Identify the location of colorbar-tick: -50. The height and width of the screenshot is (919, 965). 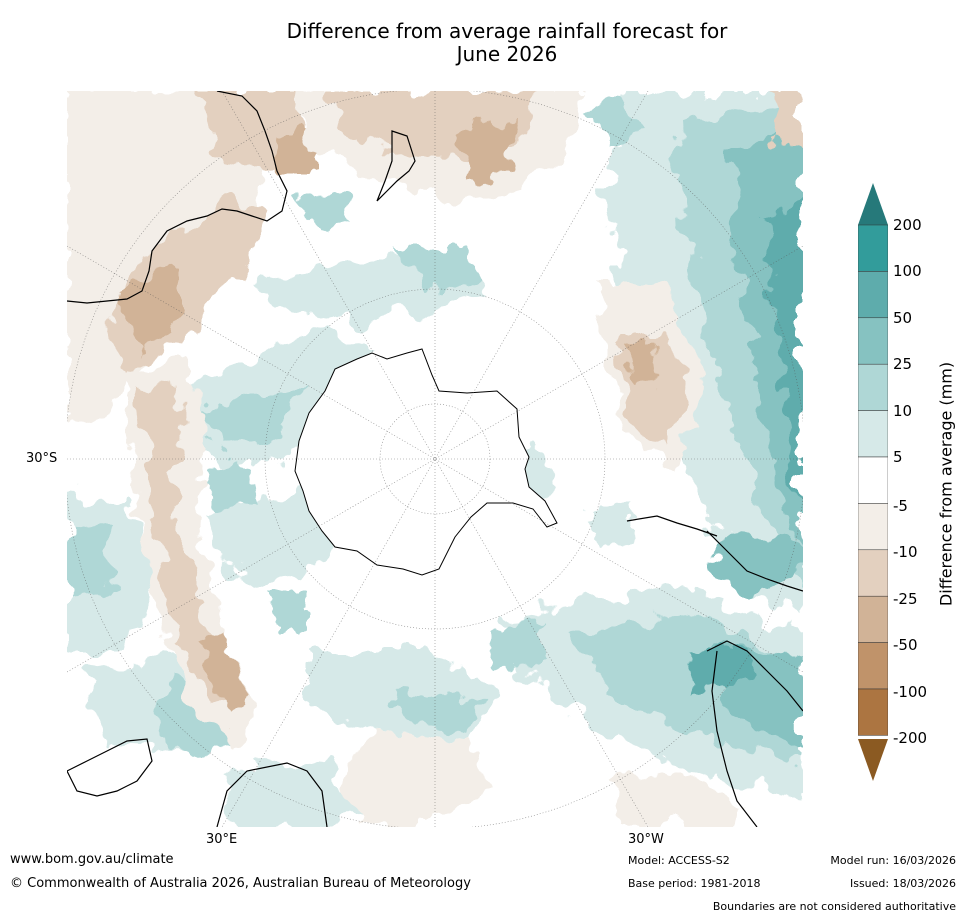
(905, 645).